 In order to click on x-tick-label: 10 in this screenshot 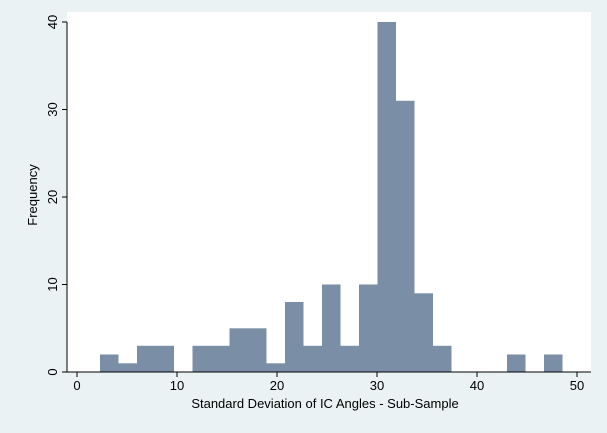, I will do `click(177, 385)`.